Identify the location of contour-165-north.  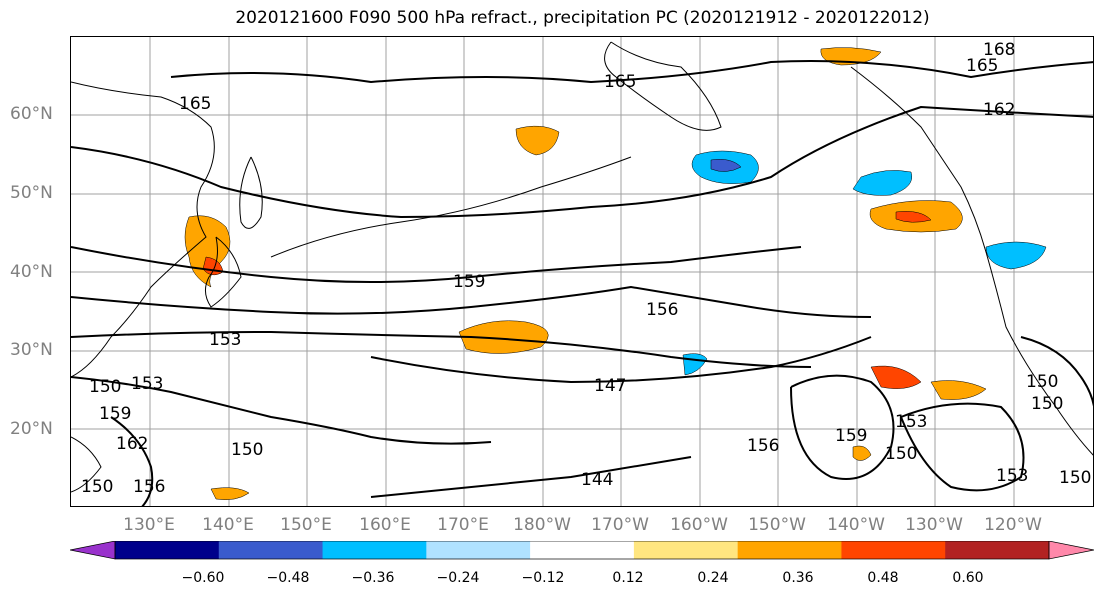
(631, 72).